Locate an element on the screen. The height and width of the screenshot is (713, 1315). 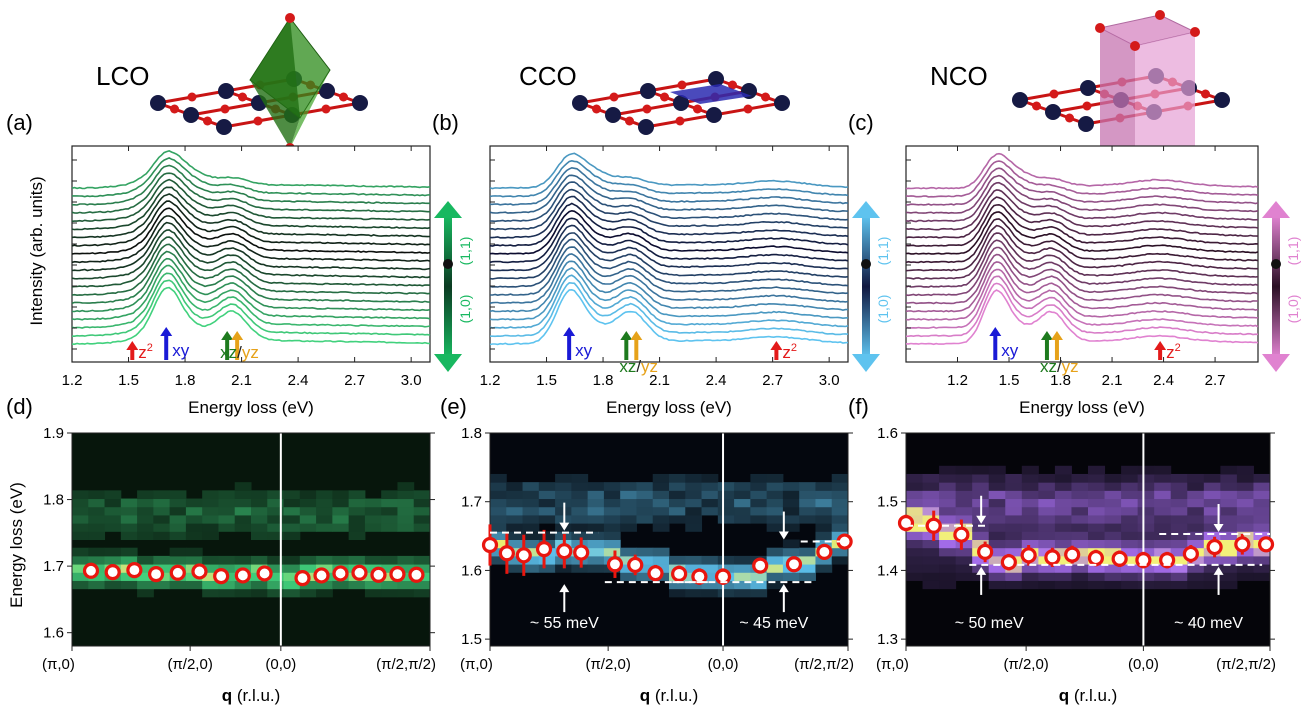
gap-annotation-right: ~ 45 meV is located at coordinates (773, 623).